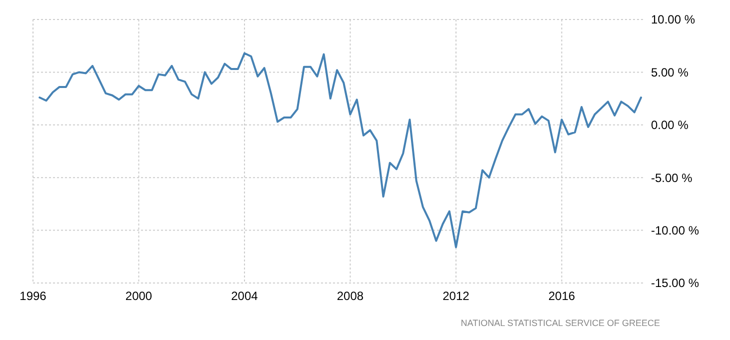 The height and width of the screenshot is (340, 730). Describe the element at coordinates (350, 296) in the screenshot. I see `x-tick-label: 2008` at that location.